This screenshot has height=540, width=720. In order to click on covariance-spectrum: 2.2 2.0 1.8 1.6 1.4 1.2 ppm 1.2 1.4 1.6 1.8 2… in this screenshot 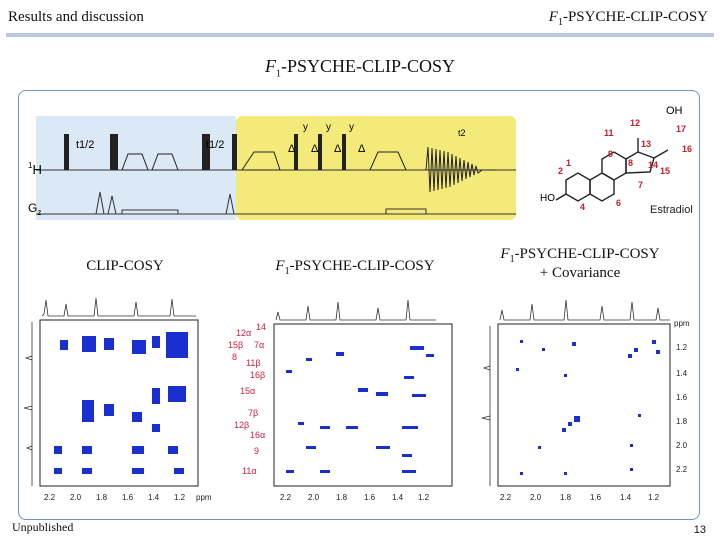, I will do `click(585, 400)`.